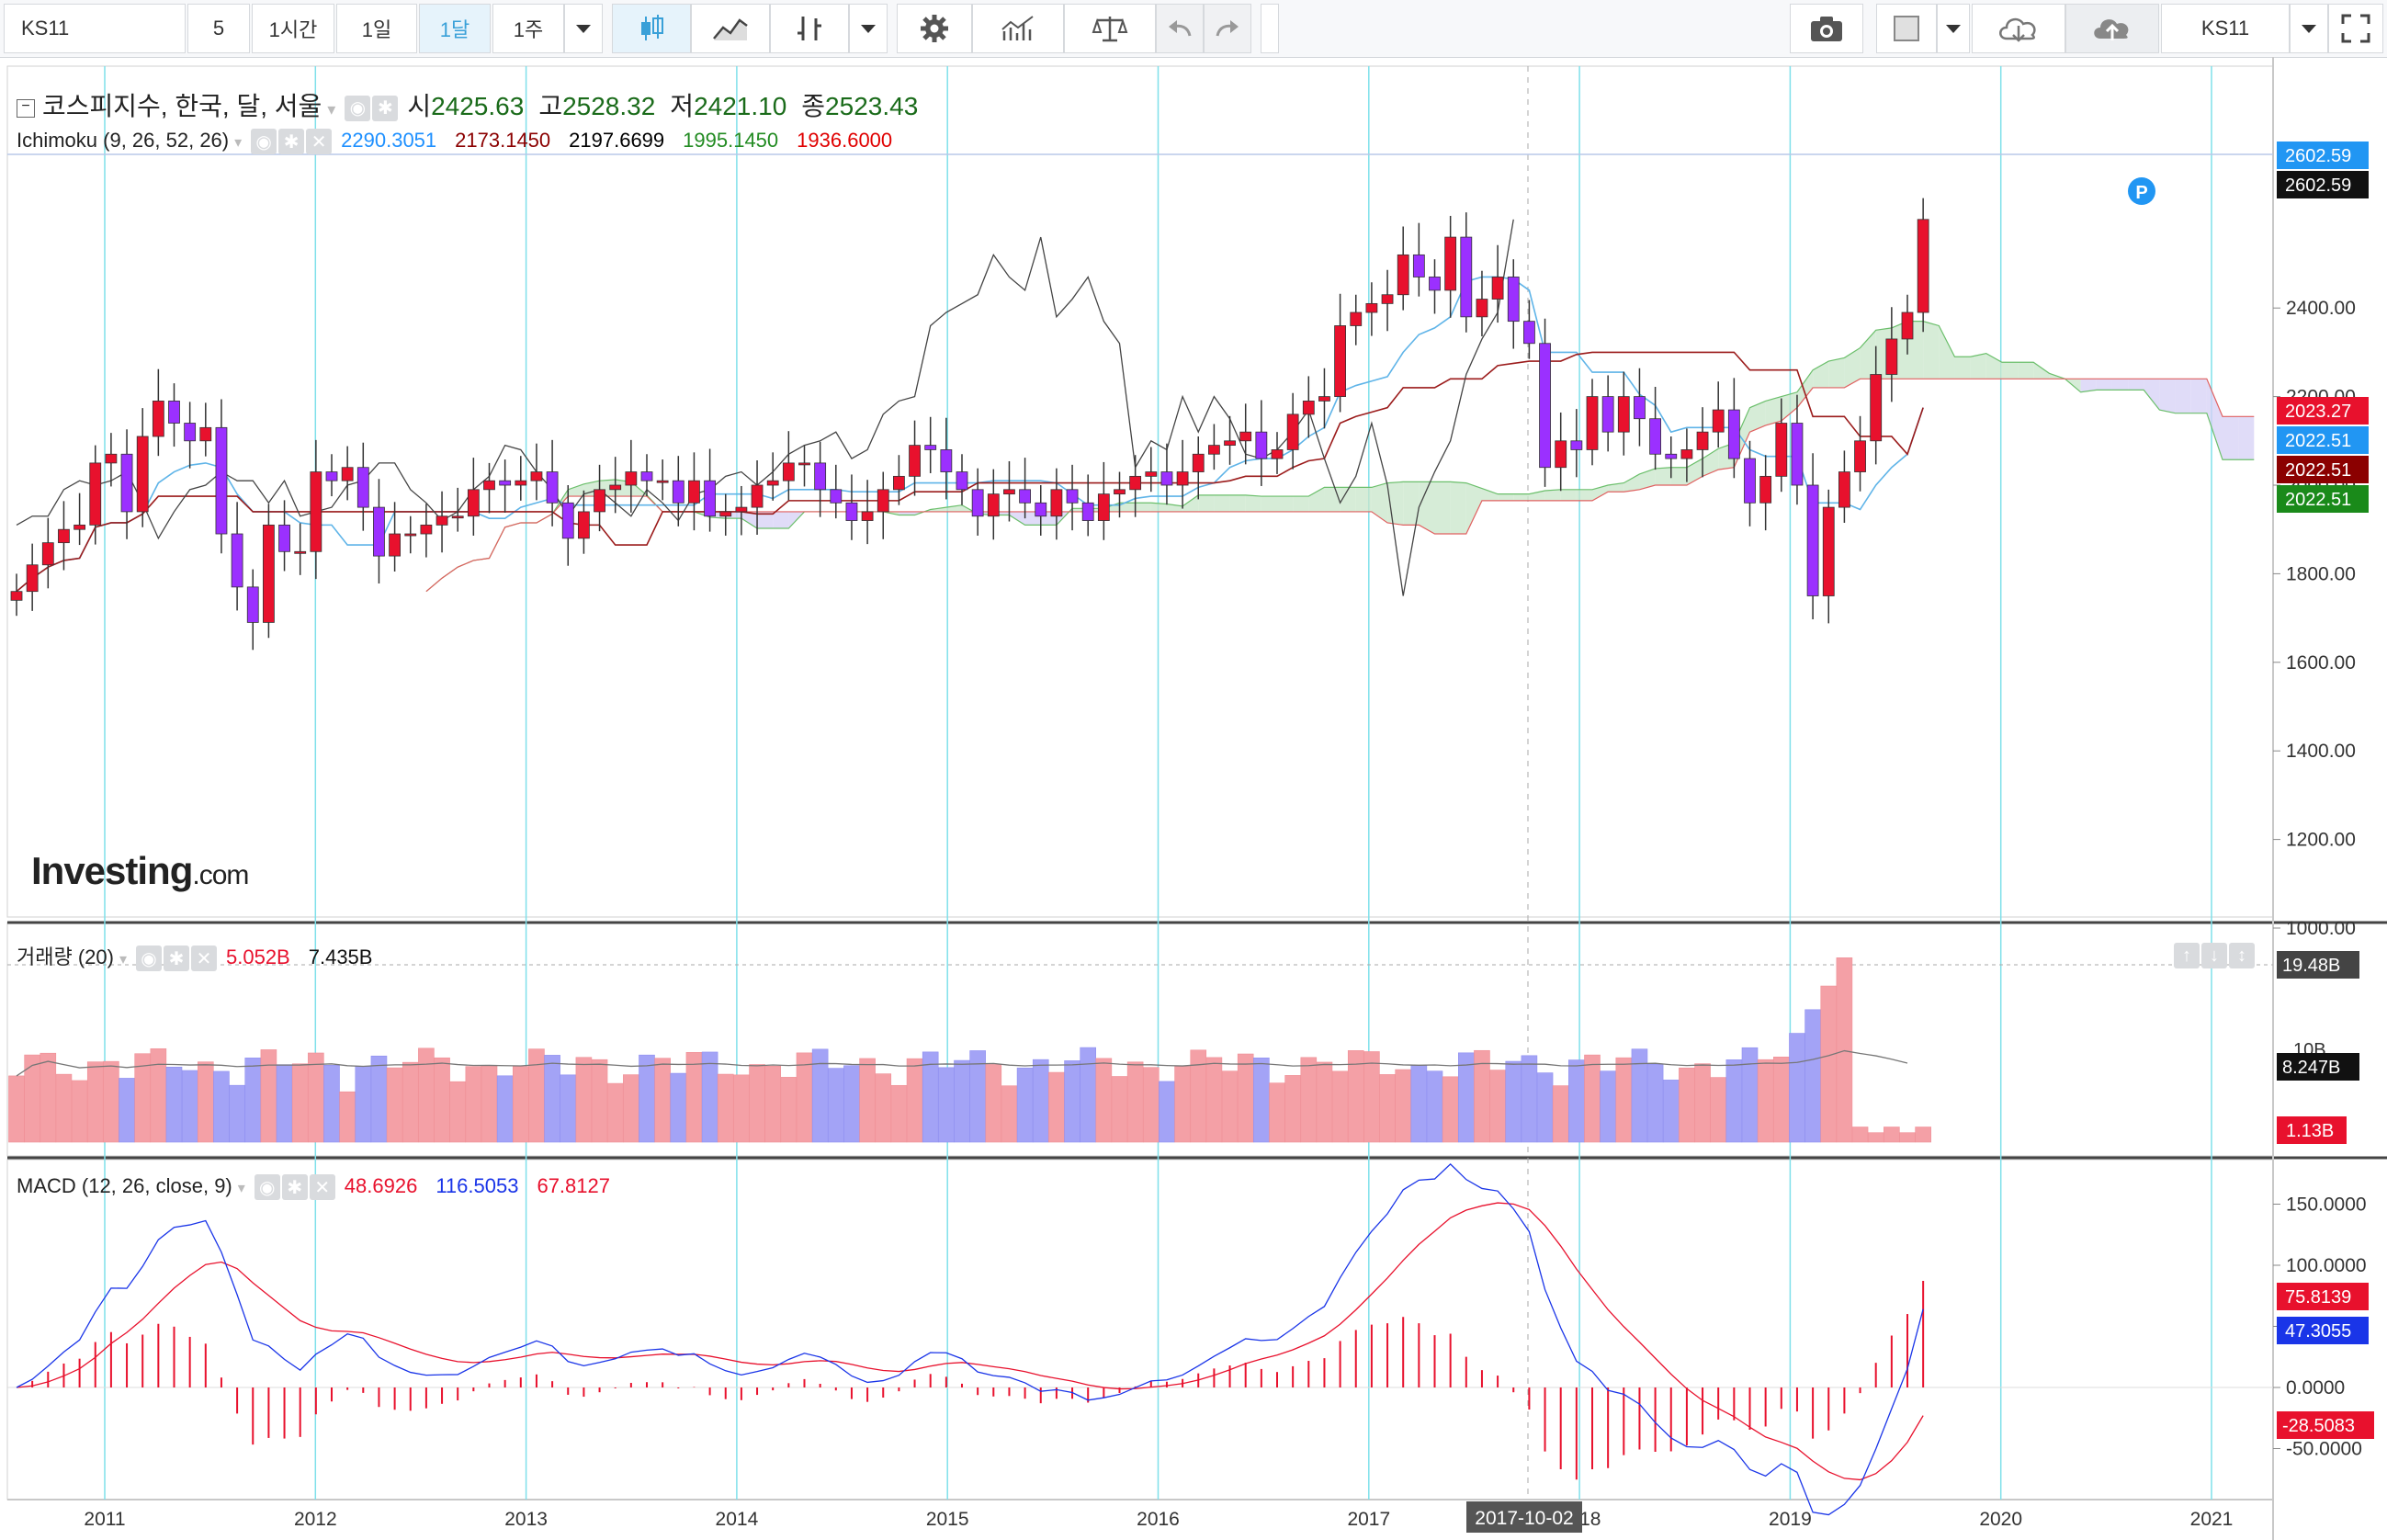  I want to click on interval-1d-label: 1일, so click(376, 29).